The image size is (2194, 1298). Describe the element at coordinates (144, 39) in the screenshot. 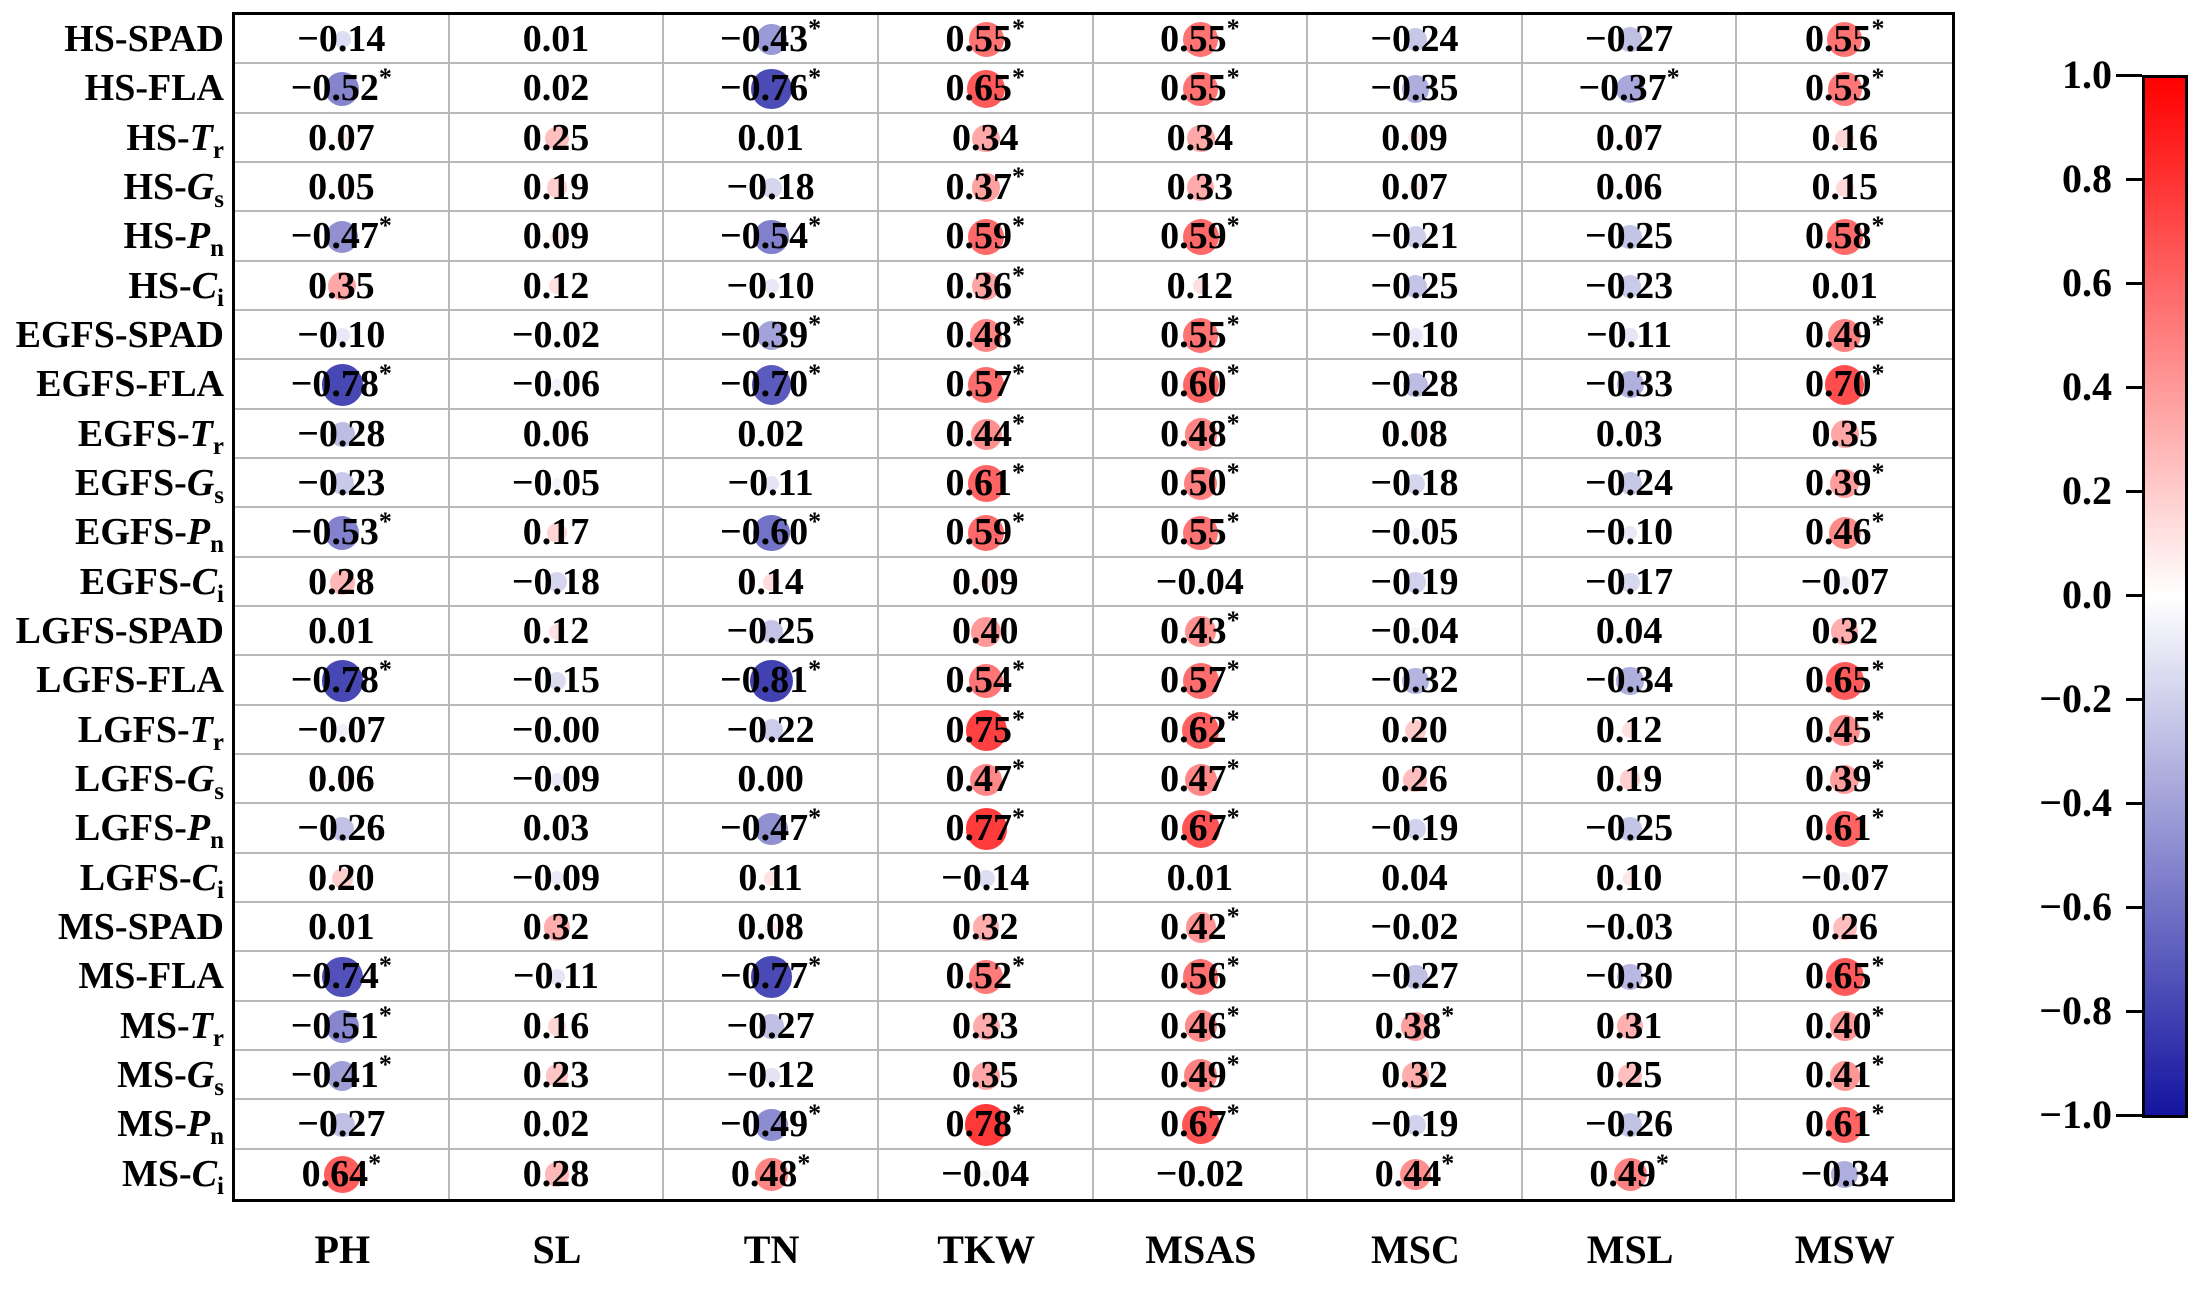

I see `row-label: HS-SPAD` at that location.